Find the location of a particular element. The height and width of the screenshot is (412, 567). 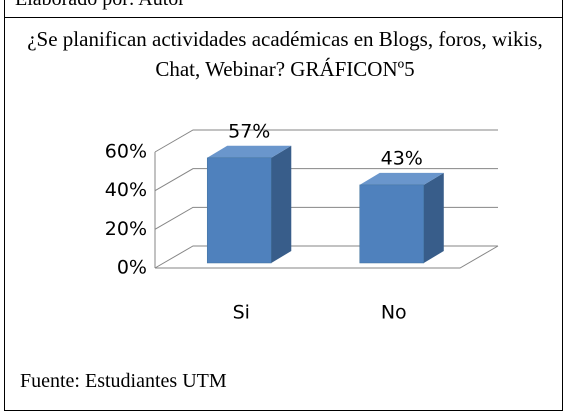

y-tick-label: 0% is located at coordinates (132, 268).